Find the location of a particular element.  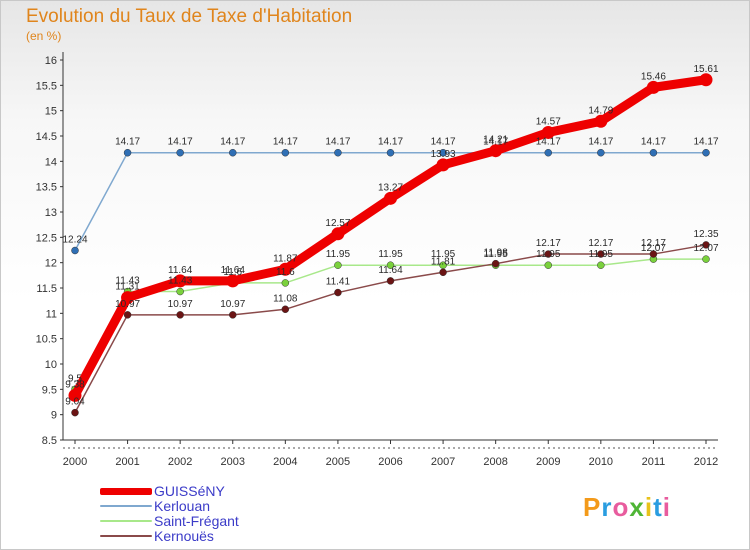

y-tick-label: 13 is located at coordinates (51, 213).